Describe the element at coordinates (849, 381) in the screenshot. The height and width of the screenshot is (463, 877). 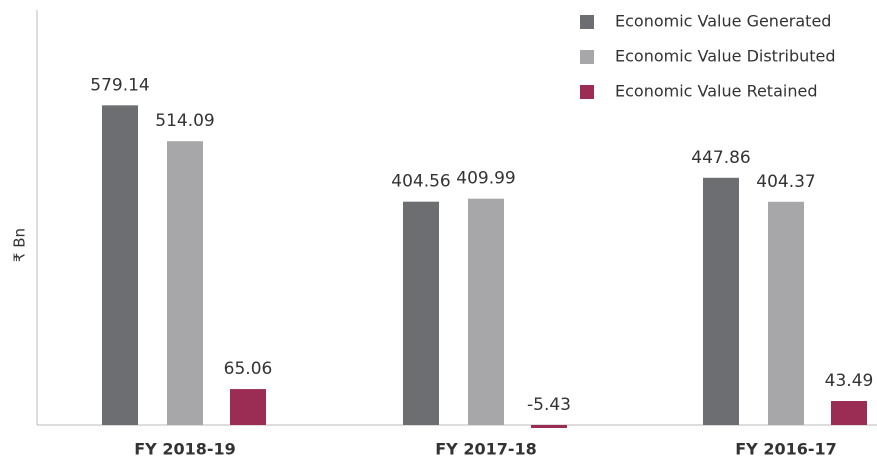
I see `data-label: 43.49` at that location.